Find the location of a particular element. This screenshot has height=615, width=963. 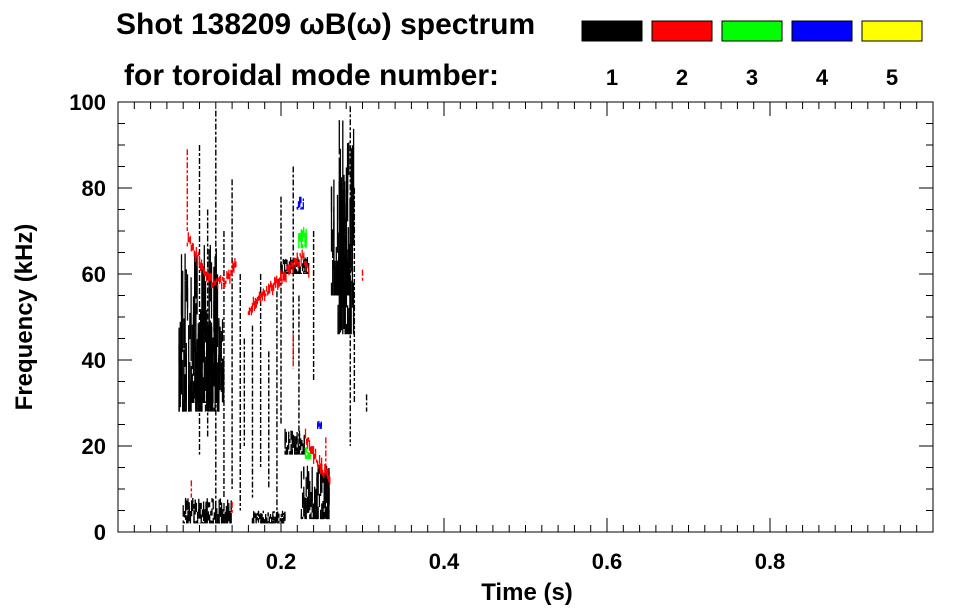

legend-label: 3 is located at coordinates (752, 77).